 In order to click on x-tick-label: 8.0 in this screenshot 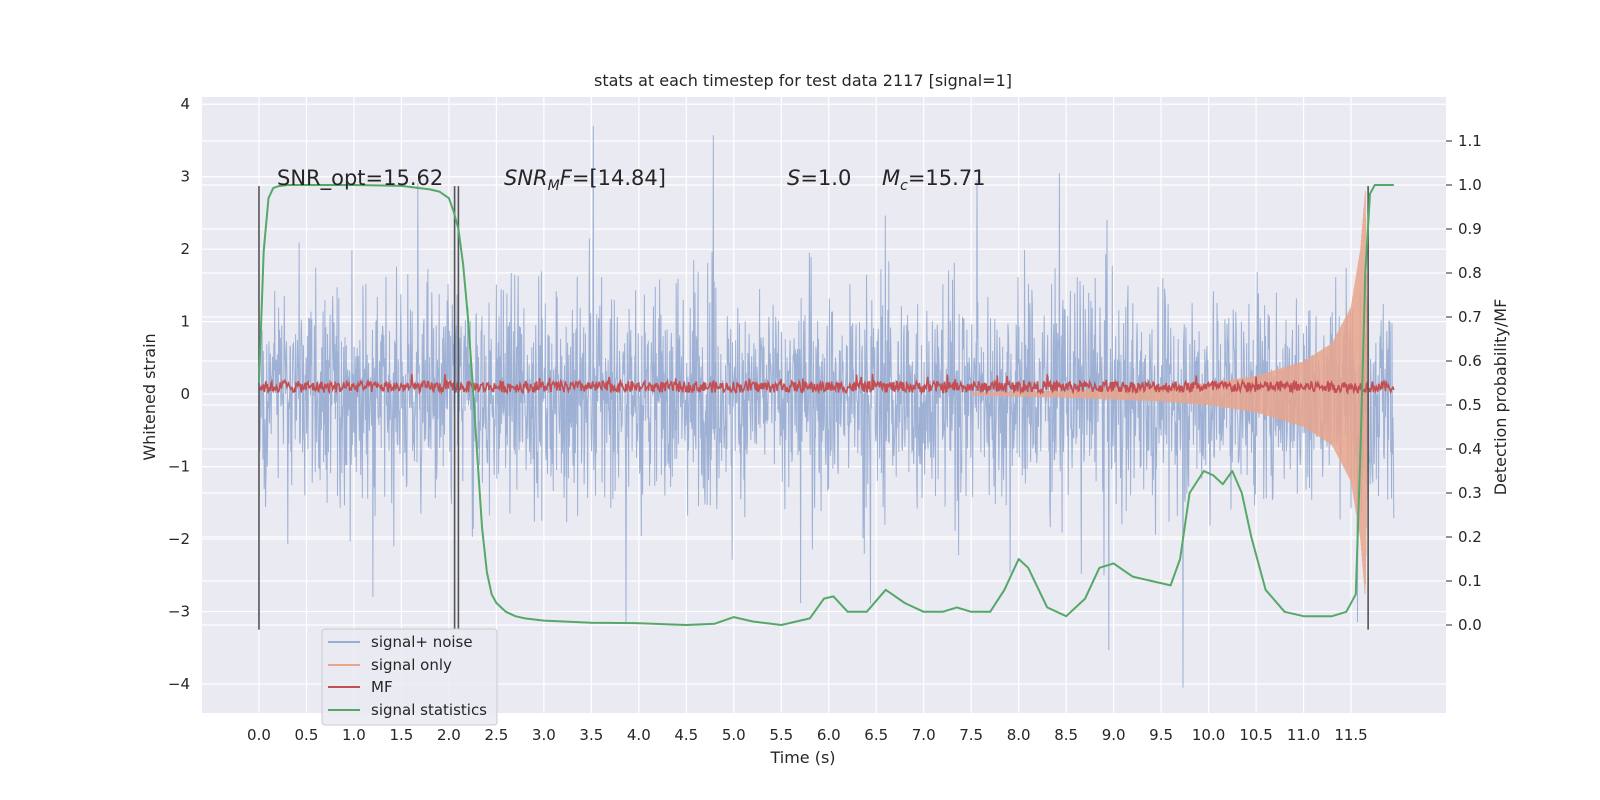, I will do `click(1019, 735)`.